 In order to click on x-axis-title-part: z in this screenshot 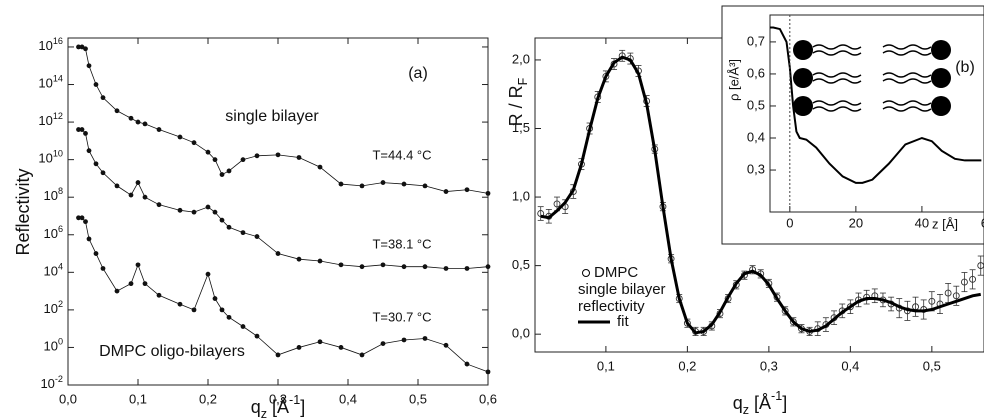, I will do `click(264, 413)`.